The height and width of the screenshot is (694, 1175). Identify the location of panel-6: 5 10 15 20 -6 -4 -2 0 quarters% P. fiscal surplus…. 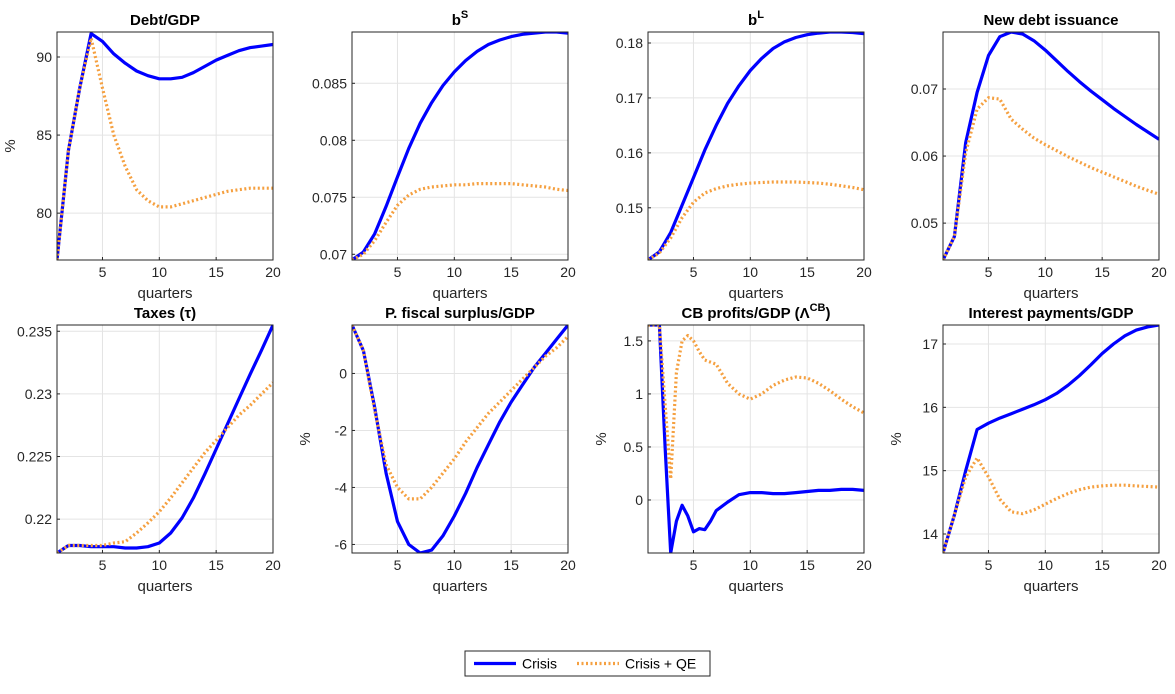
(436, 450).